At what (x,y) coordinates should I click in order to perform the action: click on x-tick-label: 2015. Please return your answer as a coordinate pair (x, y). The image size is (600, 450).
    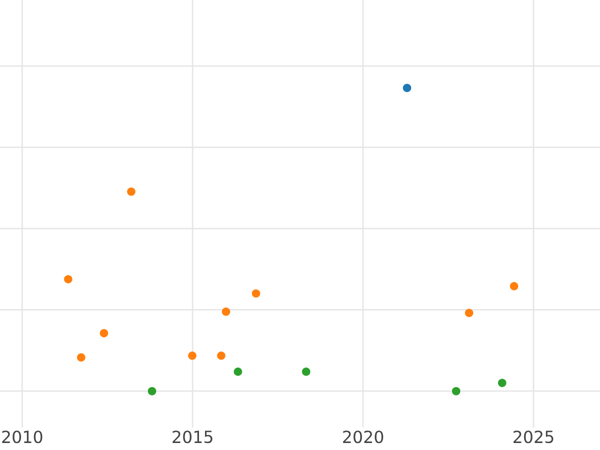
    Looking at the image, I should click on (192, 437).